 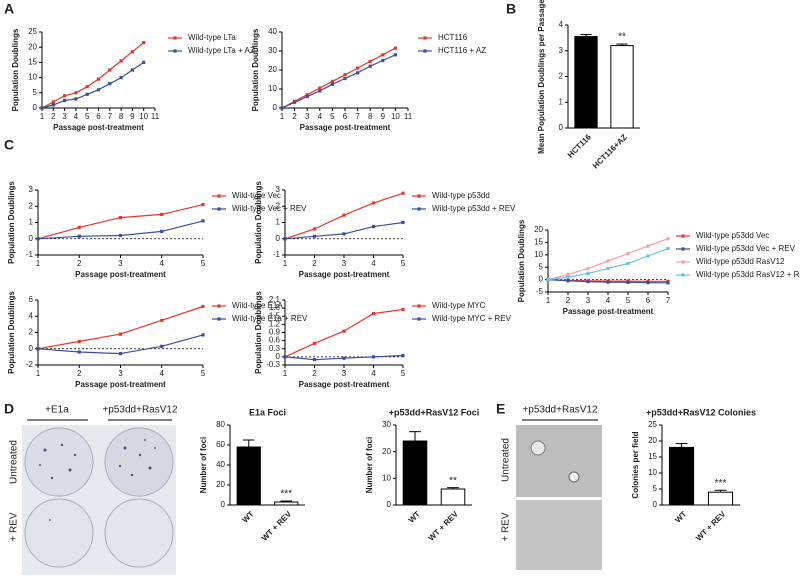 I want to click on legend-label: Wild-type E1A, so click(x=257, y=305).